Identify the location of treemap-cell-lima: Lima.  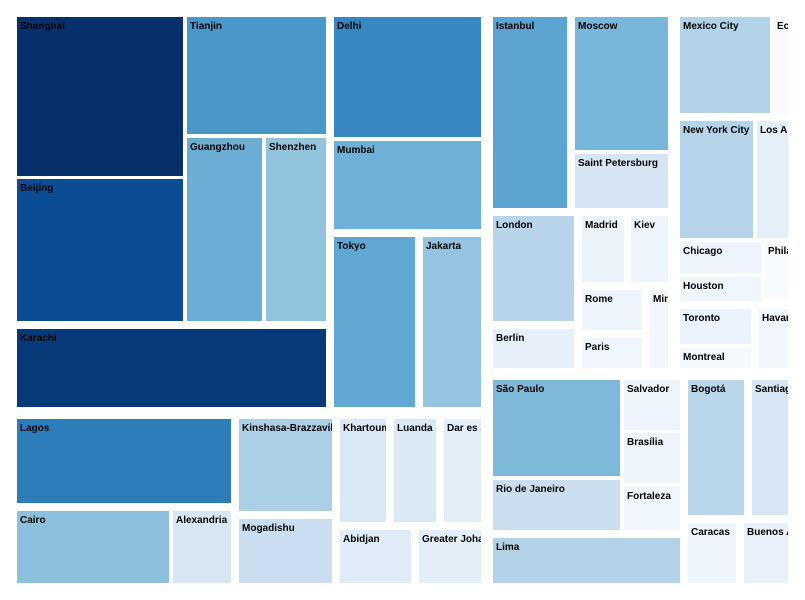
(586, 560).